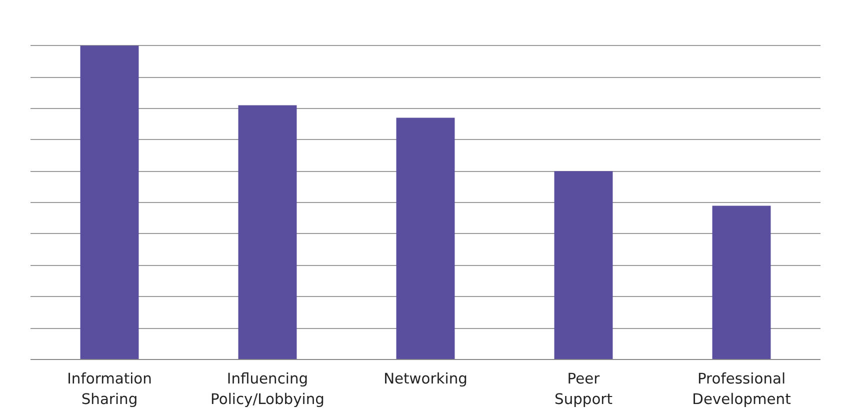 Image resolution: width=860 pixels, height=420 pixels. I want to click on x-tick-label: Peer Support, so click(583, 389).